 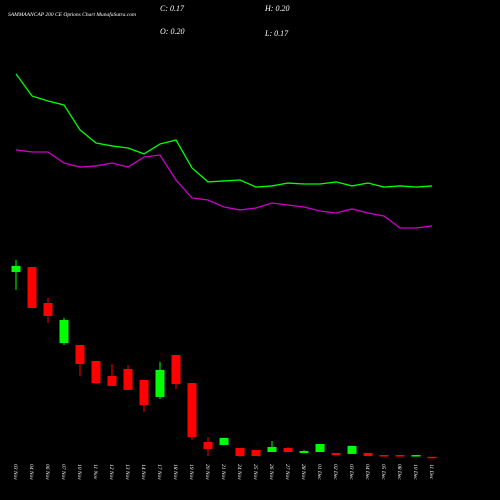 What do you see at coordinates (255, 472) in the screenshot?
I see `x-tick-label: 25 Nov` at bounding box center [255, 472].